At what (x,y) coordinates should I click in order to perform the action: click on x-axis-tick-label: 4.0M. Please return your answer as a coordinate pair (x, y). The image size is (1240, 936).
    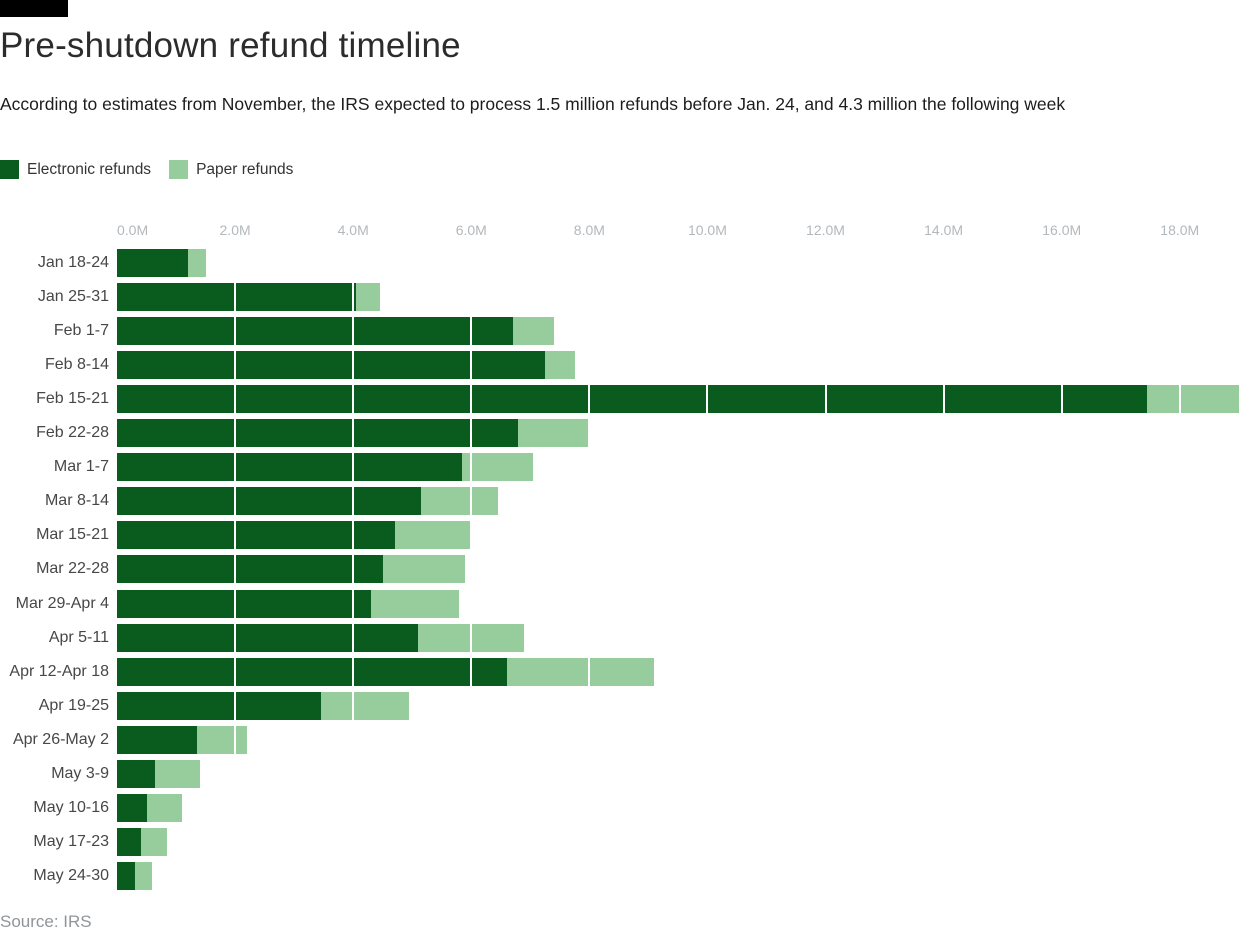
    Looking at the image, I should click on (353, 230).